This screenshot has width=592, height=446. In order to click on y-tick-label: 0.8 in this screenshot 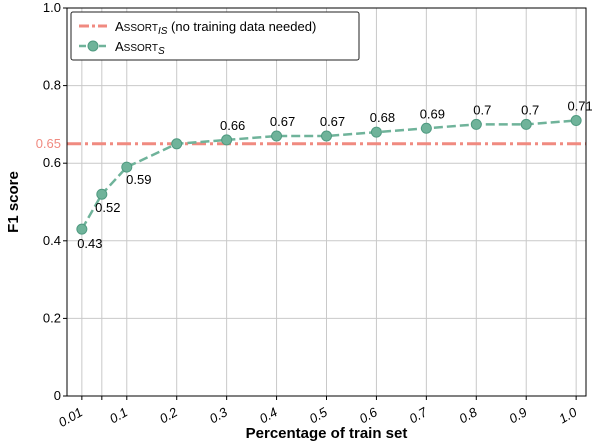, I will do `click(52, 85)`.